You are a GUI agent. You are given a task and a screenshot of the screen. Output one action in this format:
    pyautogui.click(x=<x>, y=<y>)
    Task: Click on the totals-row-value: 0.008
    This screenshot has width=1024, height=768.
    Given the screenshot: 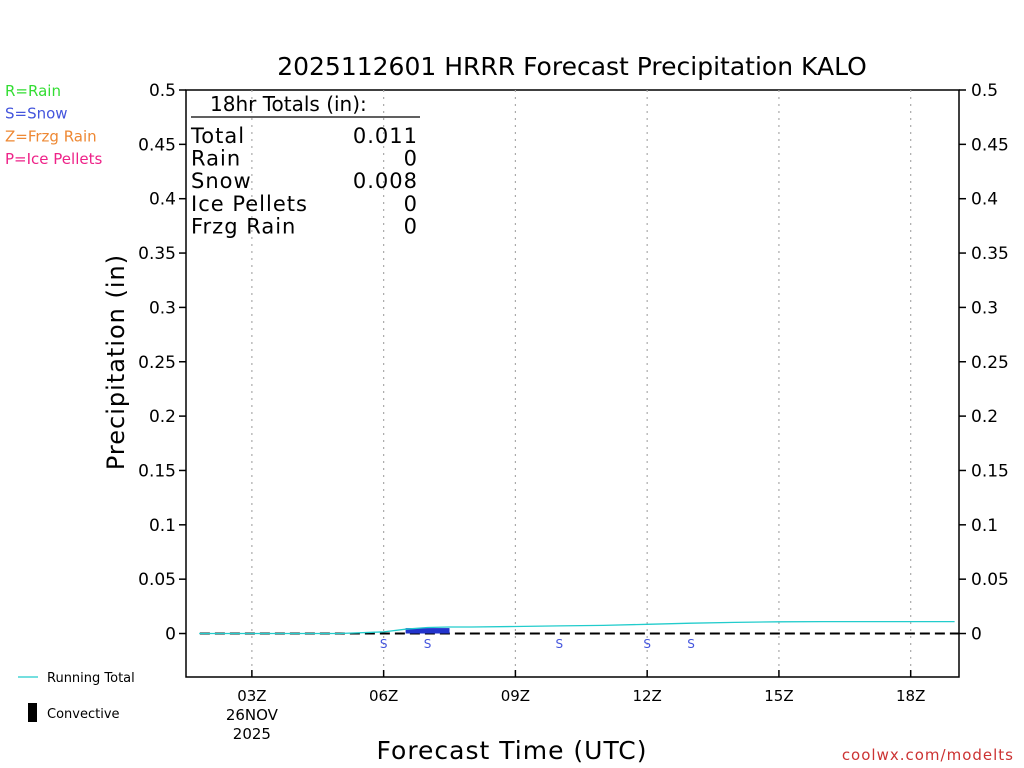 What is the action you would take?
    pyautogui.click(x=385, y=181)
    